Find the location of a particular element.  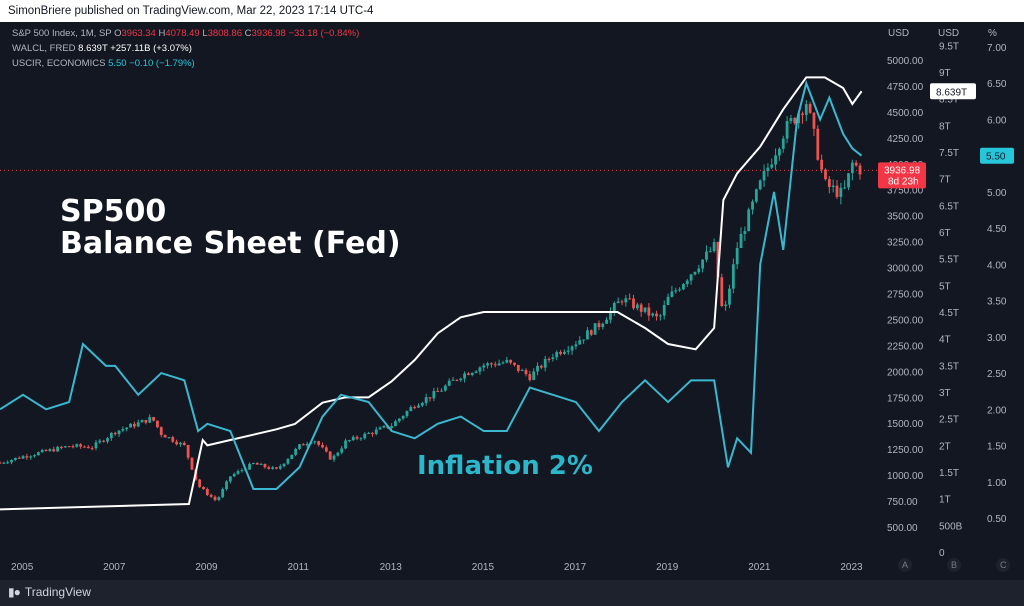

price-badge-countdown: 8d 23h is located at coordinates (903, 181).